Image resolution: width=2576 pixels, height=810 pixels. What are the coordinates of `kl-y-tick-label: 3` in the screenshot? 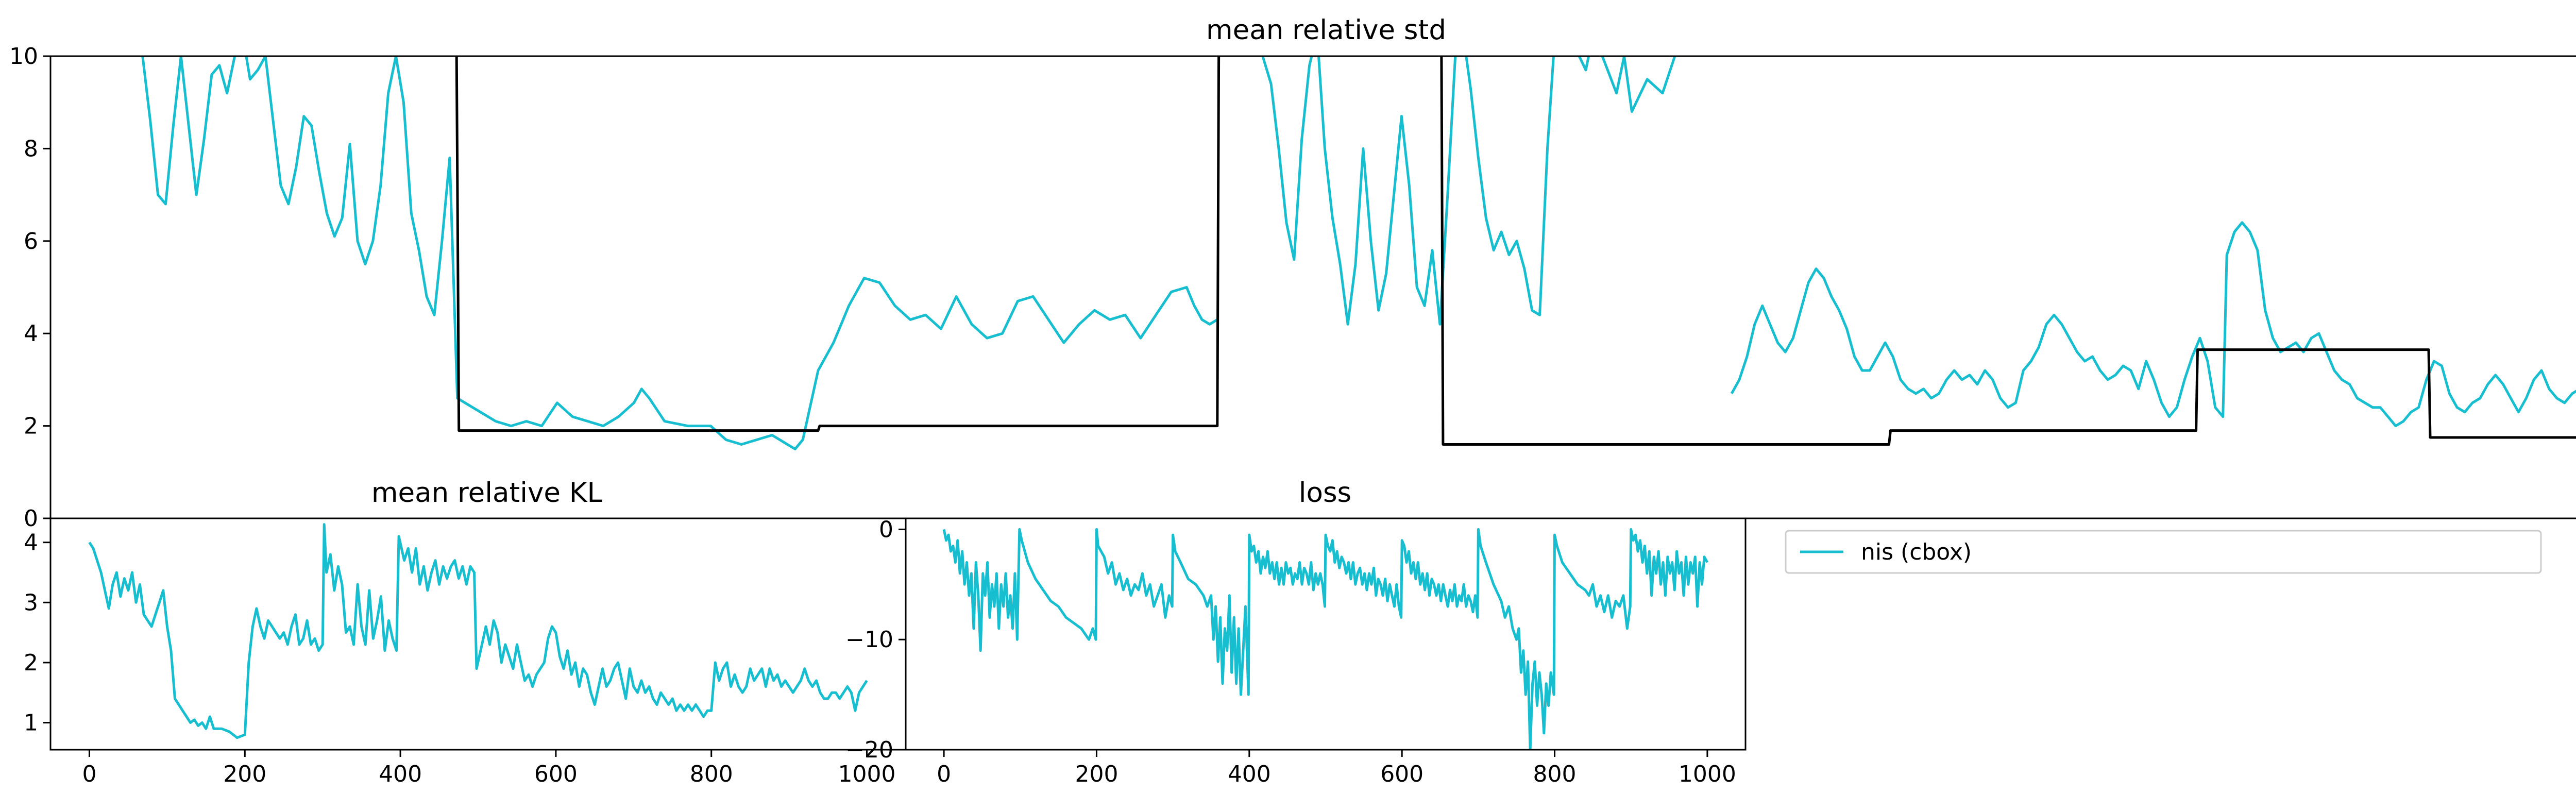 It's located at (31, 602).